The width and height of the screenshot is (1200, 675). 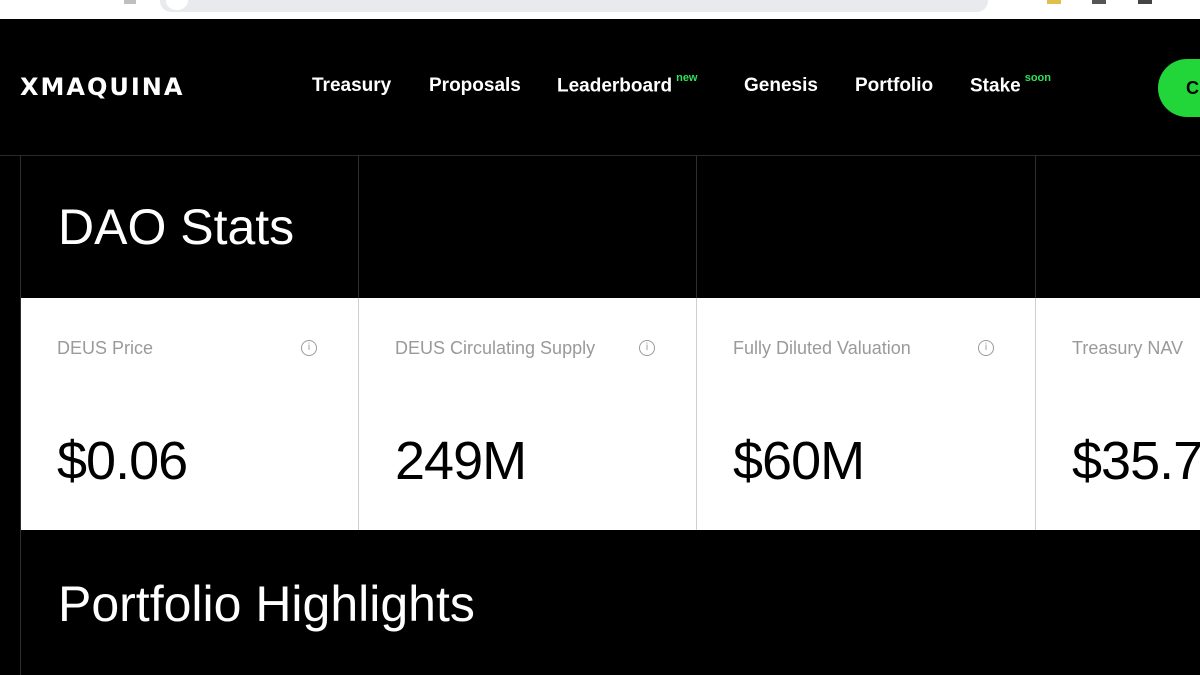 What do you see at coordinates (866, 414) in the screenshot?
I see `stat-card-fully-diluted-valuation: Fully Diluted Valuation i $60M` at bounding box center [866, 414].